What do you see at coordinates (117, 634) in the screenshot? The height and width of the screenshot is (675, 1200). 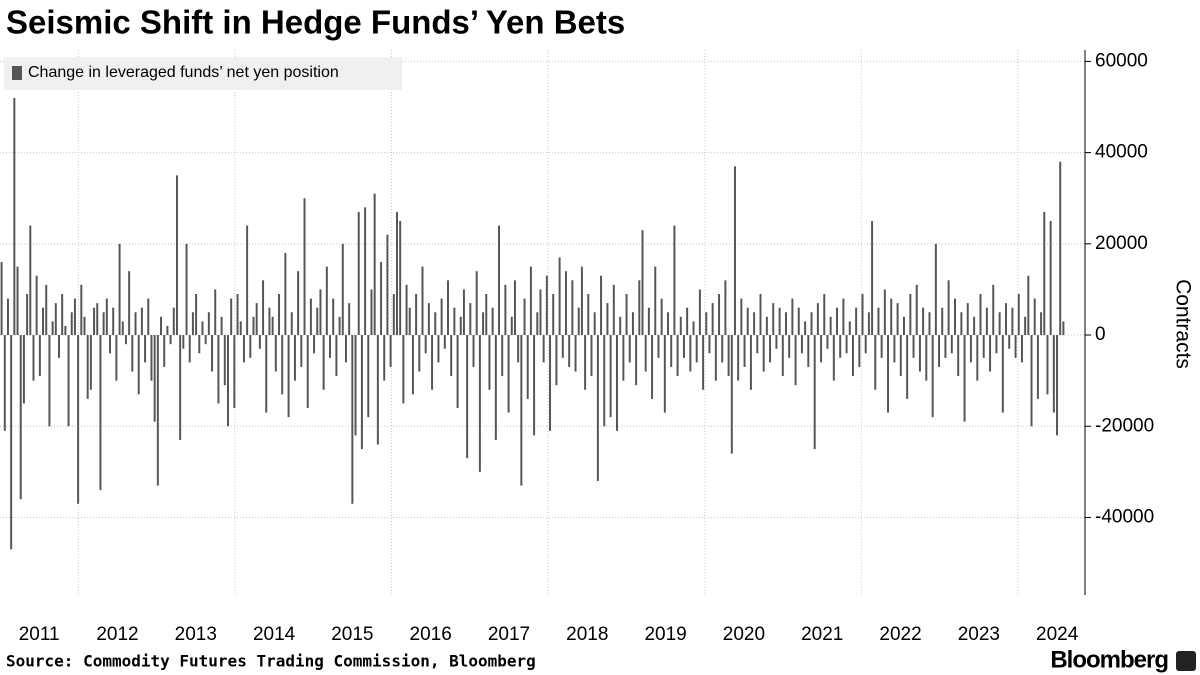 I see `x-tick-label: 2012` at bounding box center [117, 634].